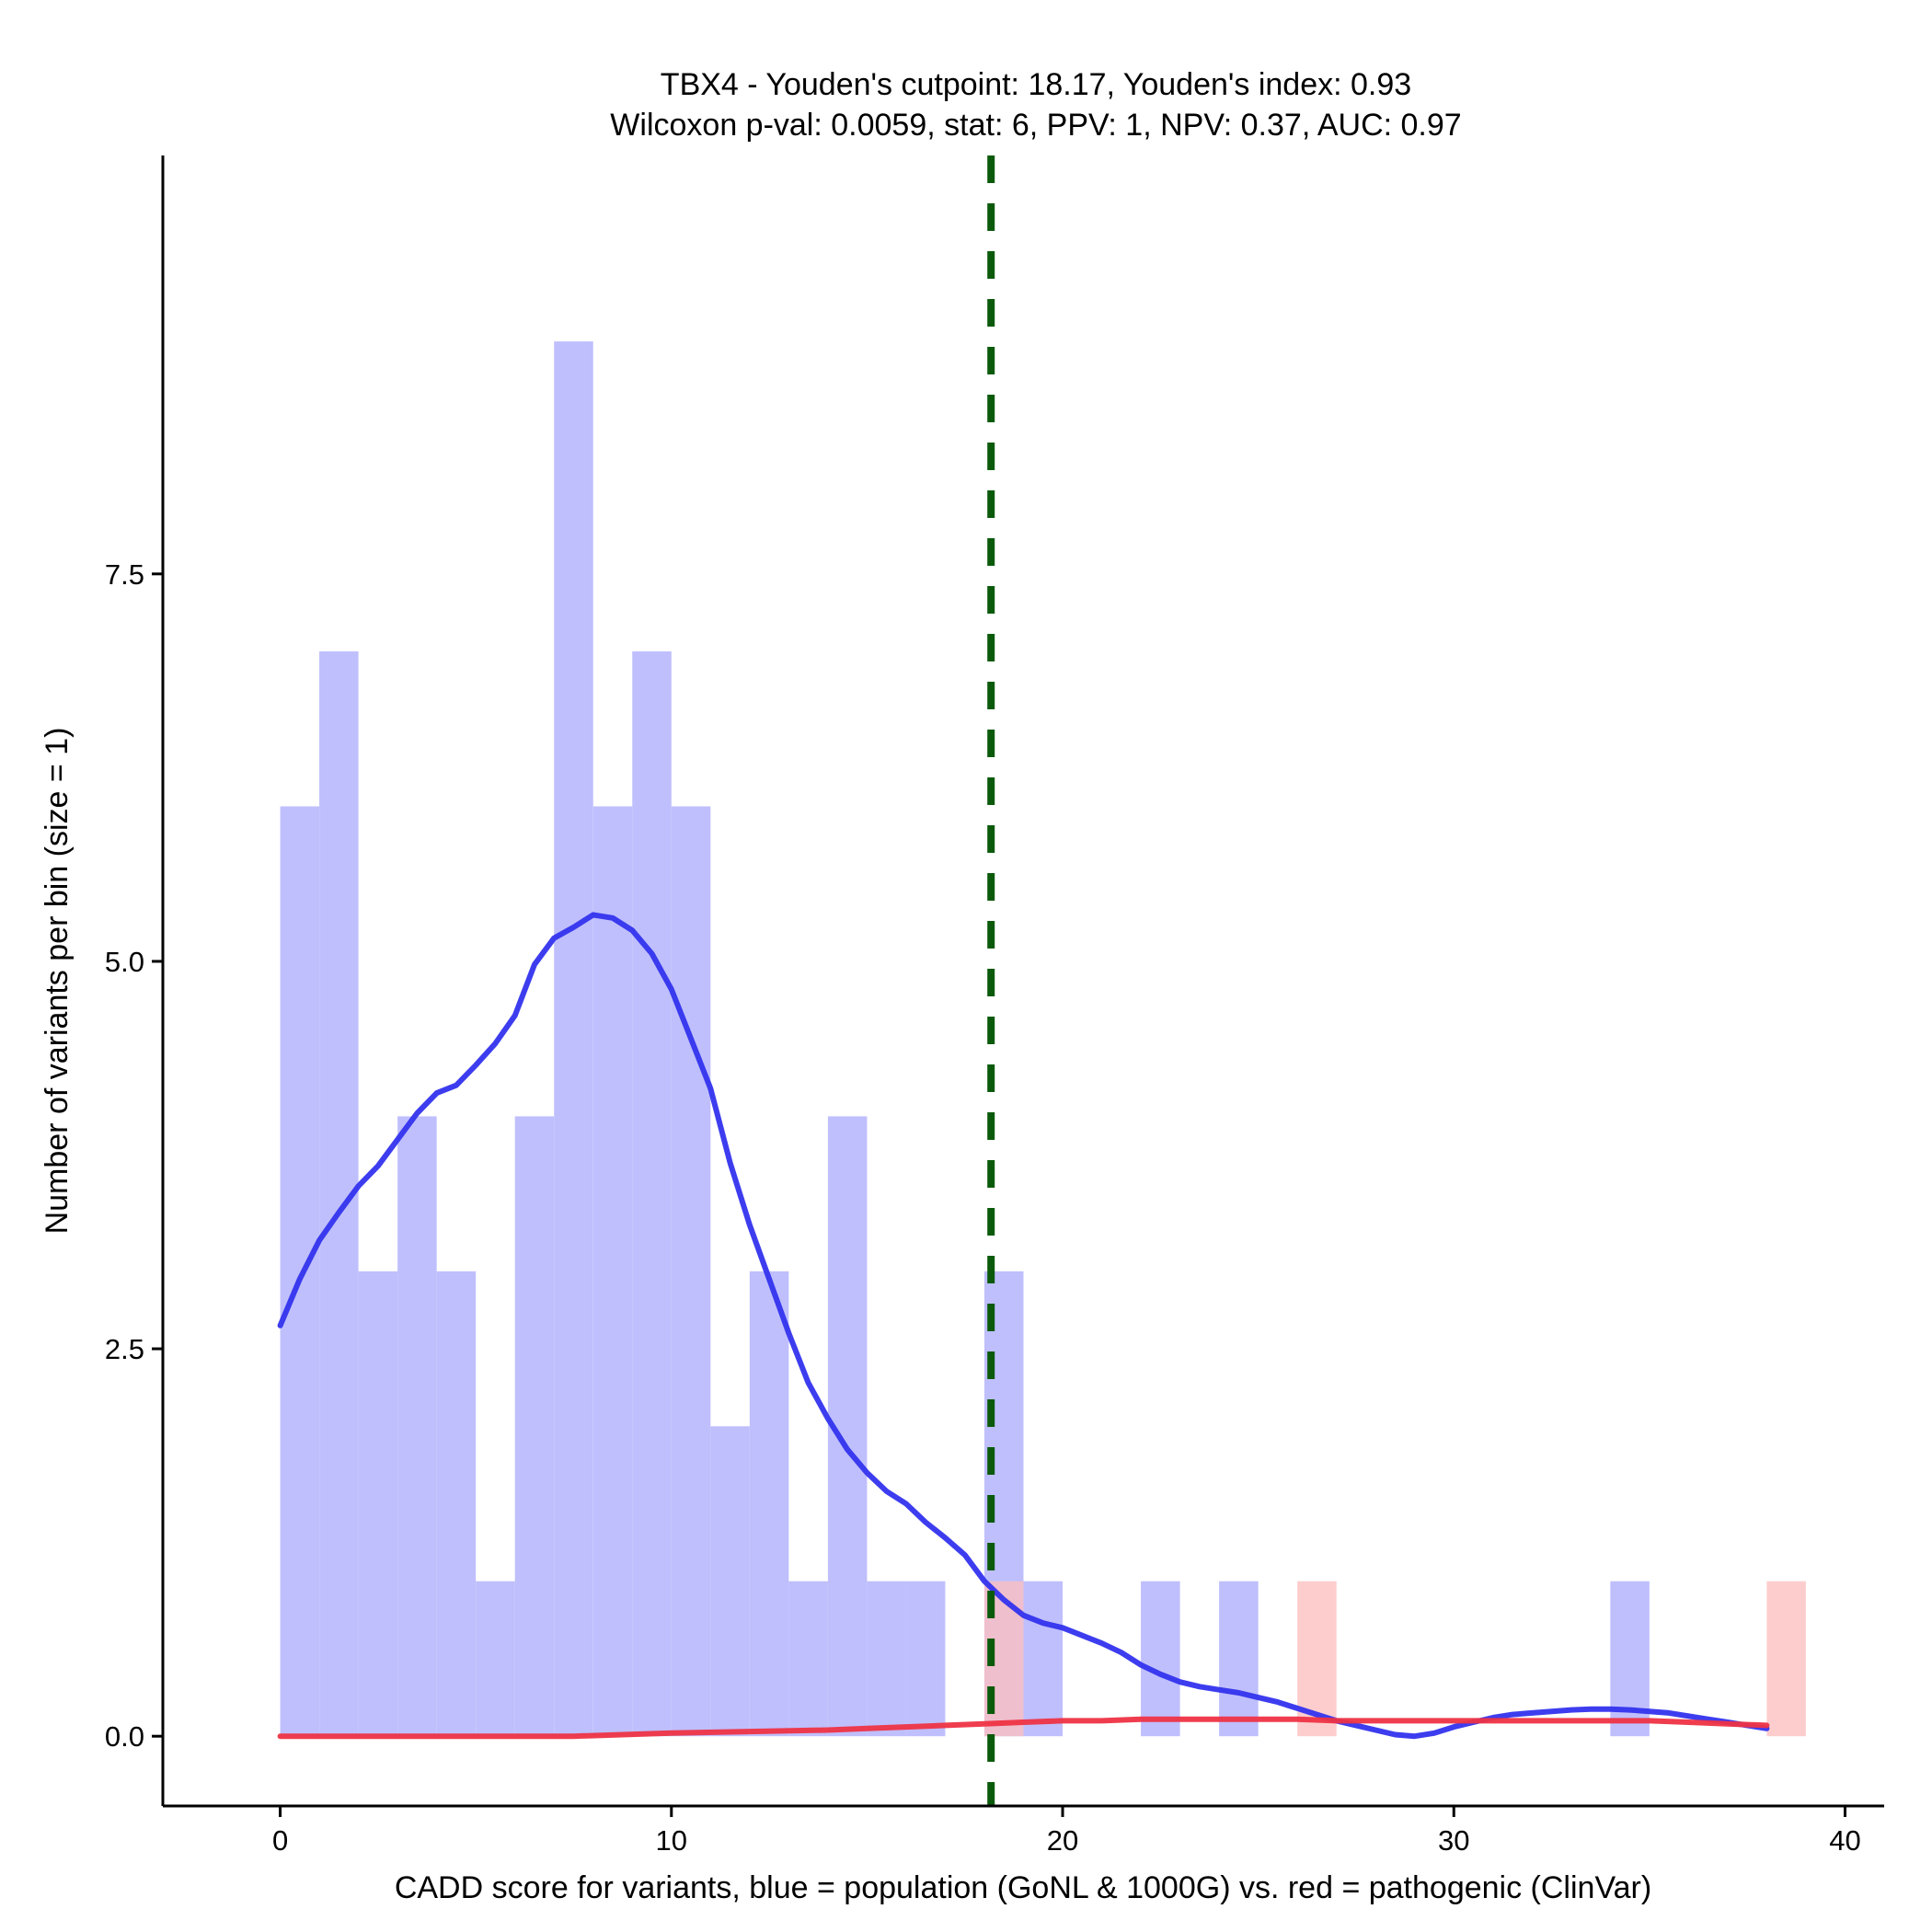 This screenshot has height=1932, width=1932. Describe the element at coordinates (124, 574) in the screenshot. I see `y-tick-label: 7.5` at that location.